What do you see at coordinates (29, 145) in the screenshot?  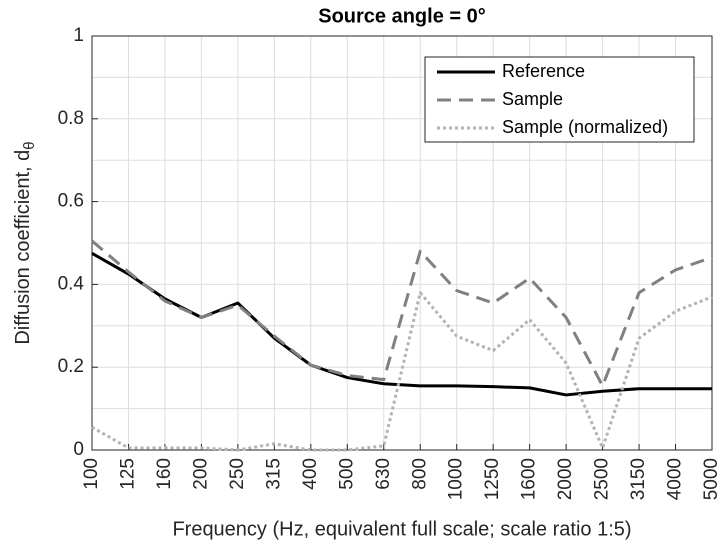 I see `y-axis-label-subscript: θ` at bounding box center [29, 145].